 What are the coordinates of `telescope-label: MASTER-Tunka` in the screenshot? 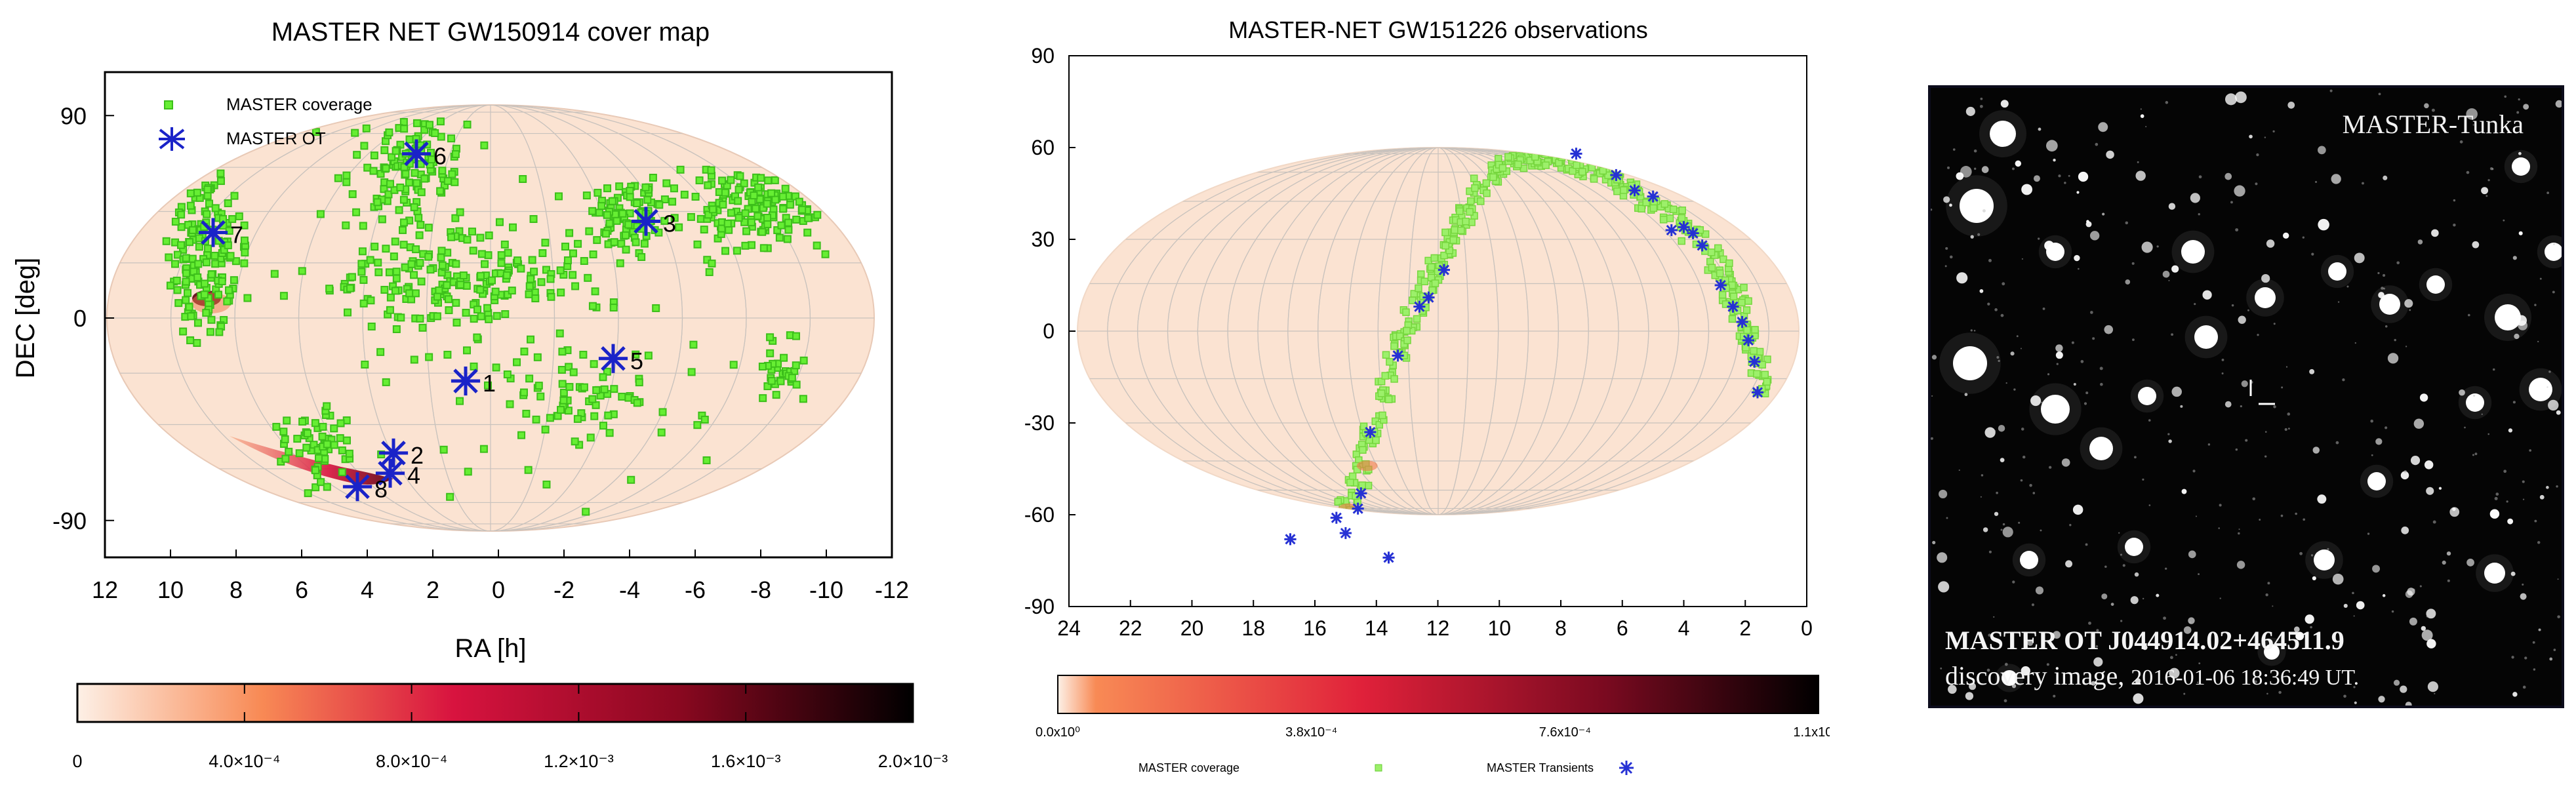 It's located at (2433, 124).